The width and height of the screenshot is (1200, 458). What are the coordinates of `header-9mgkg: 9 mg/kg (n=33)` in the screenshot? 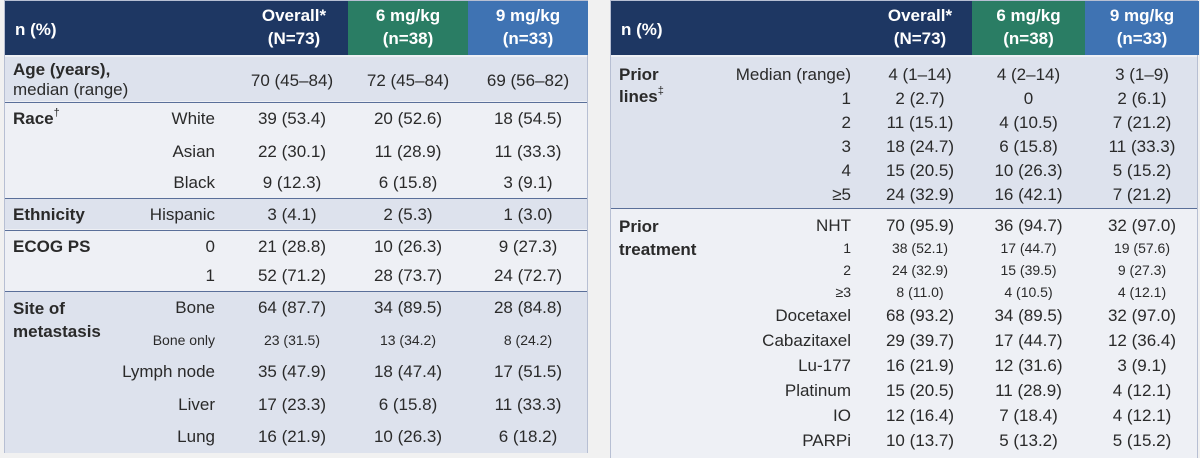 It's located at (1142, 28).